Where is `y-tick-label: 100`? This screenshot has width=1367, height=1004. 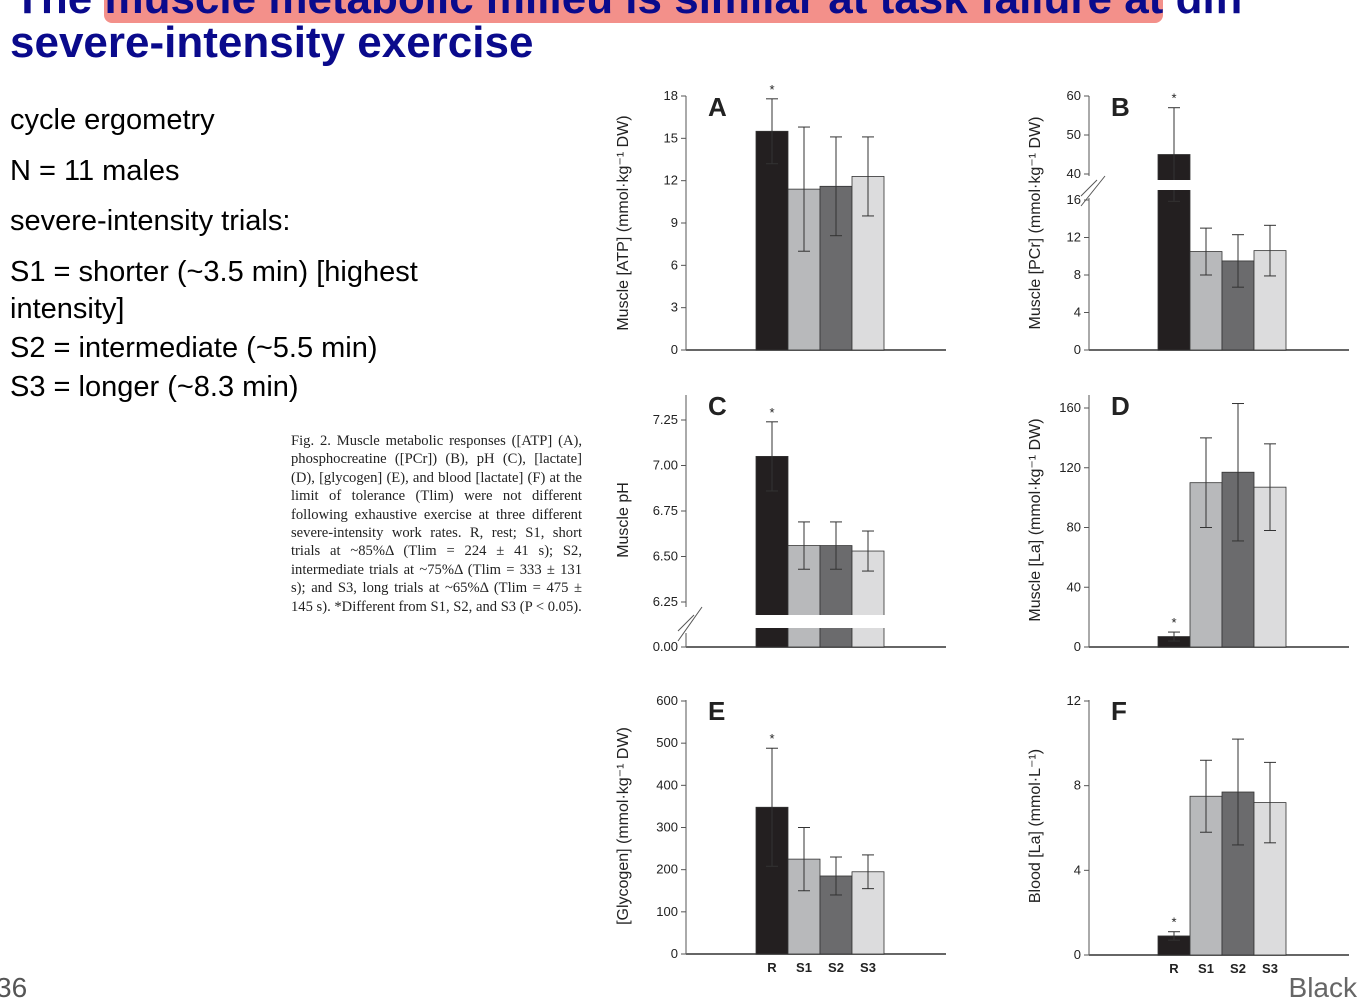 y-tick-label: 100 is located at coordinates (667, 911).